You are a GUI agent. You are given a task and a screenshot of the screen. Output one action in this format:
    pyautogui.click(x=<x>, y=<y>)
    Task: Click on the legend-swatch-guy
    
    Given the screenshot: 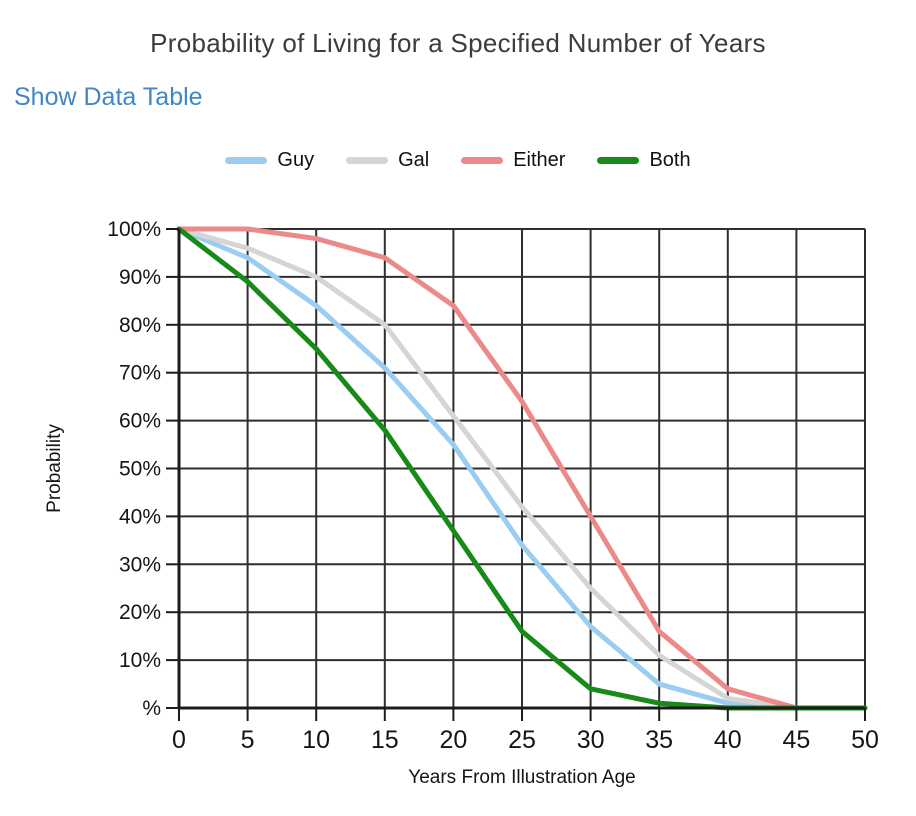 What is the action you would take?
    pyautogui.click(x=246, y=160)
    